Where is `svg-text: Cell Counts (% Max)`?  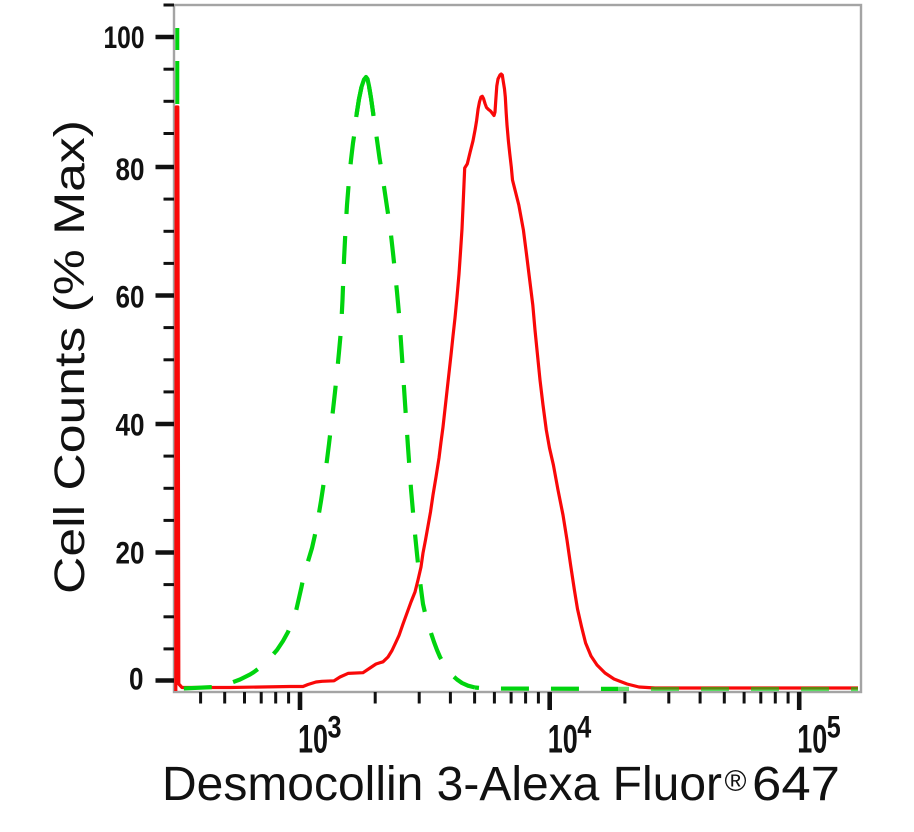 svg-text: Cell Counts (% Max) is located at coordinates (70, 357).